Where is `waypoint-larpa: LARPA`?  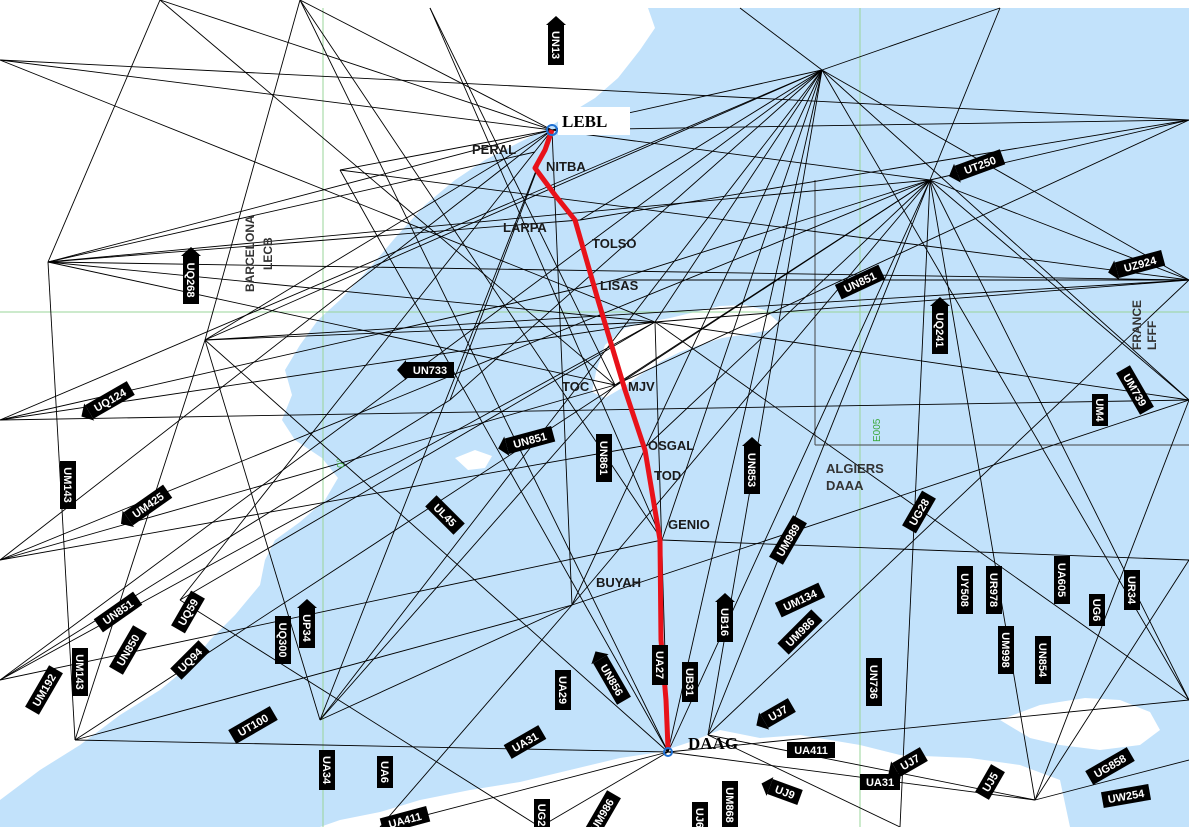 waypoint-larpa: LARPA is located at coordinates (525, 227).